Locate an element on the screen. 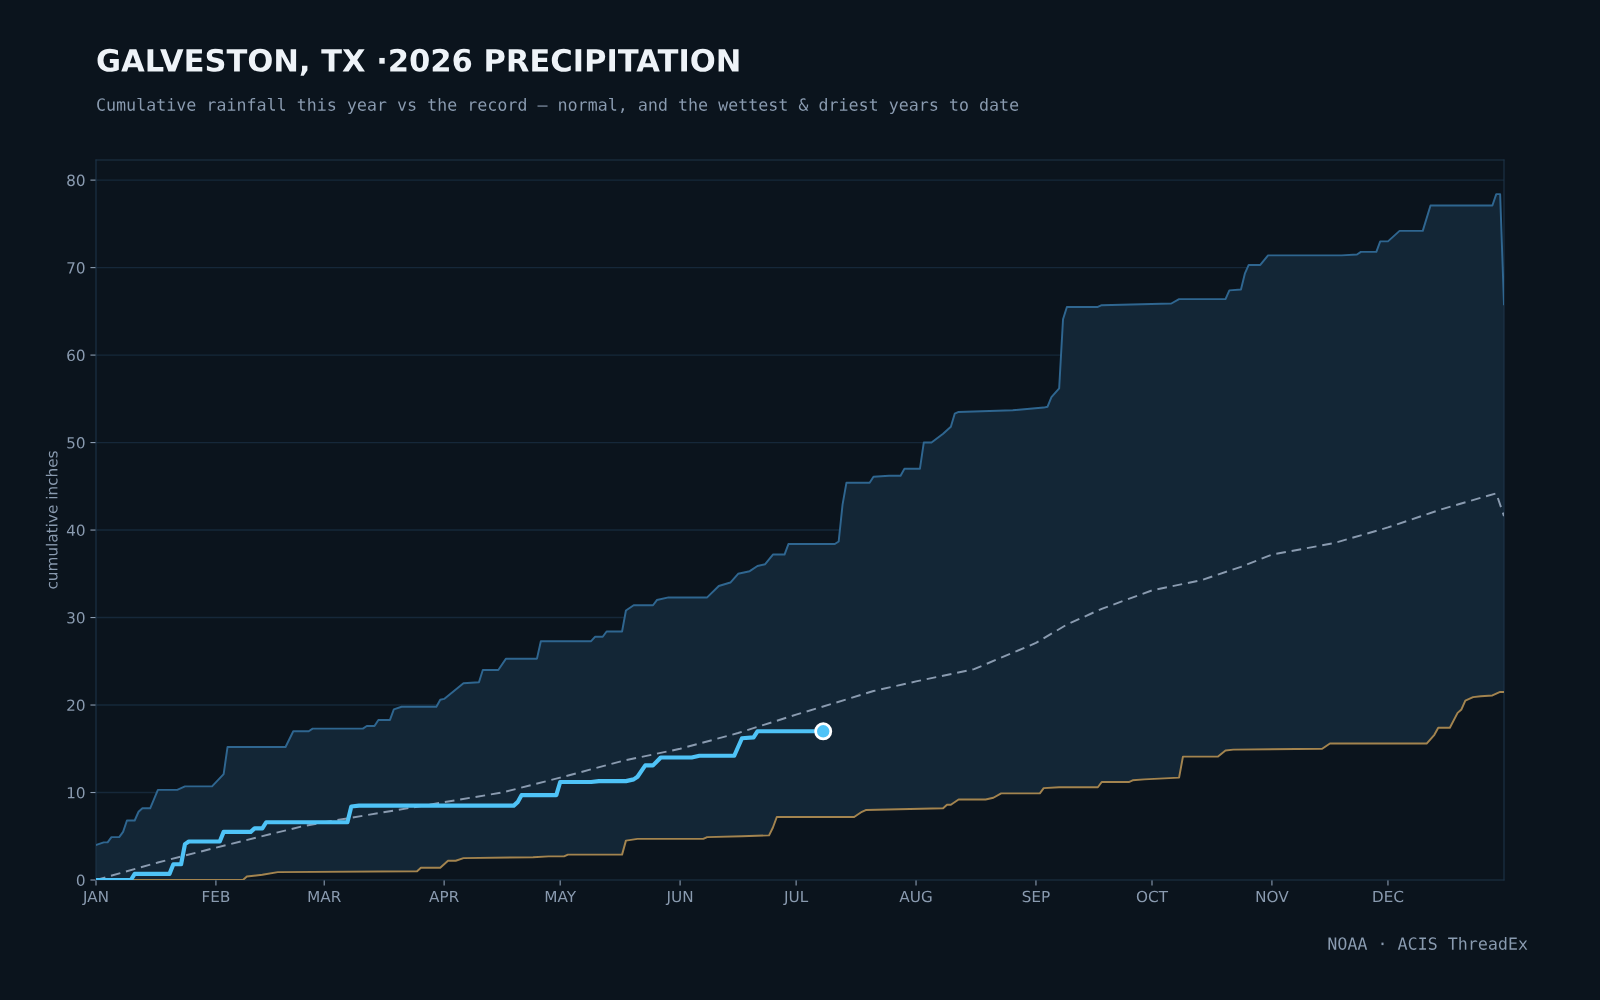 Image resolution: width=1600 pixels, height=1000 pixels. y-tick-label: 30 is located at coordinates (76, 618).